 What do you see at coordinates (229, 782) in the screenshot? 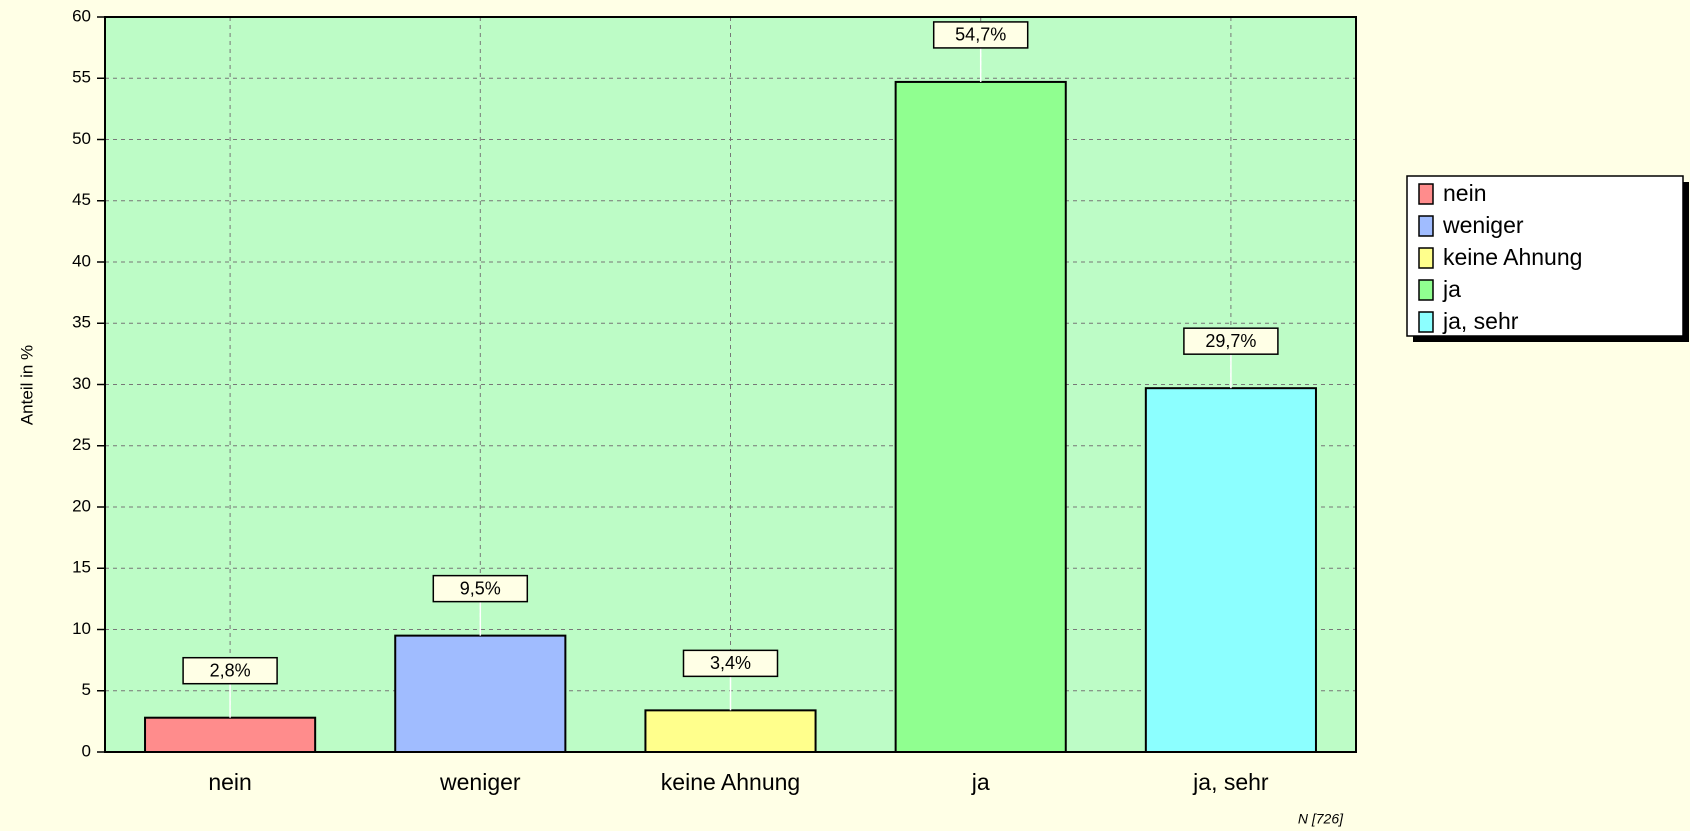
I see `x-tick-label: nein` at bounding box center [229, 782].